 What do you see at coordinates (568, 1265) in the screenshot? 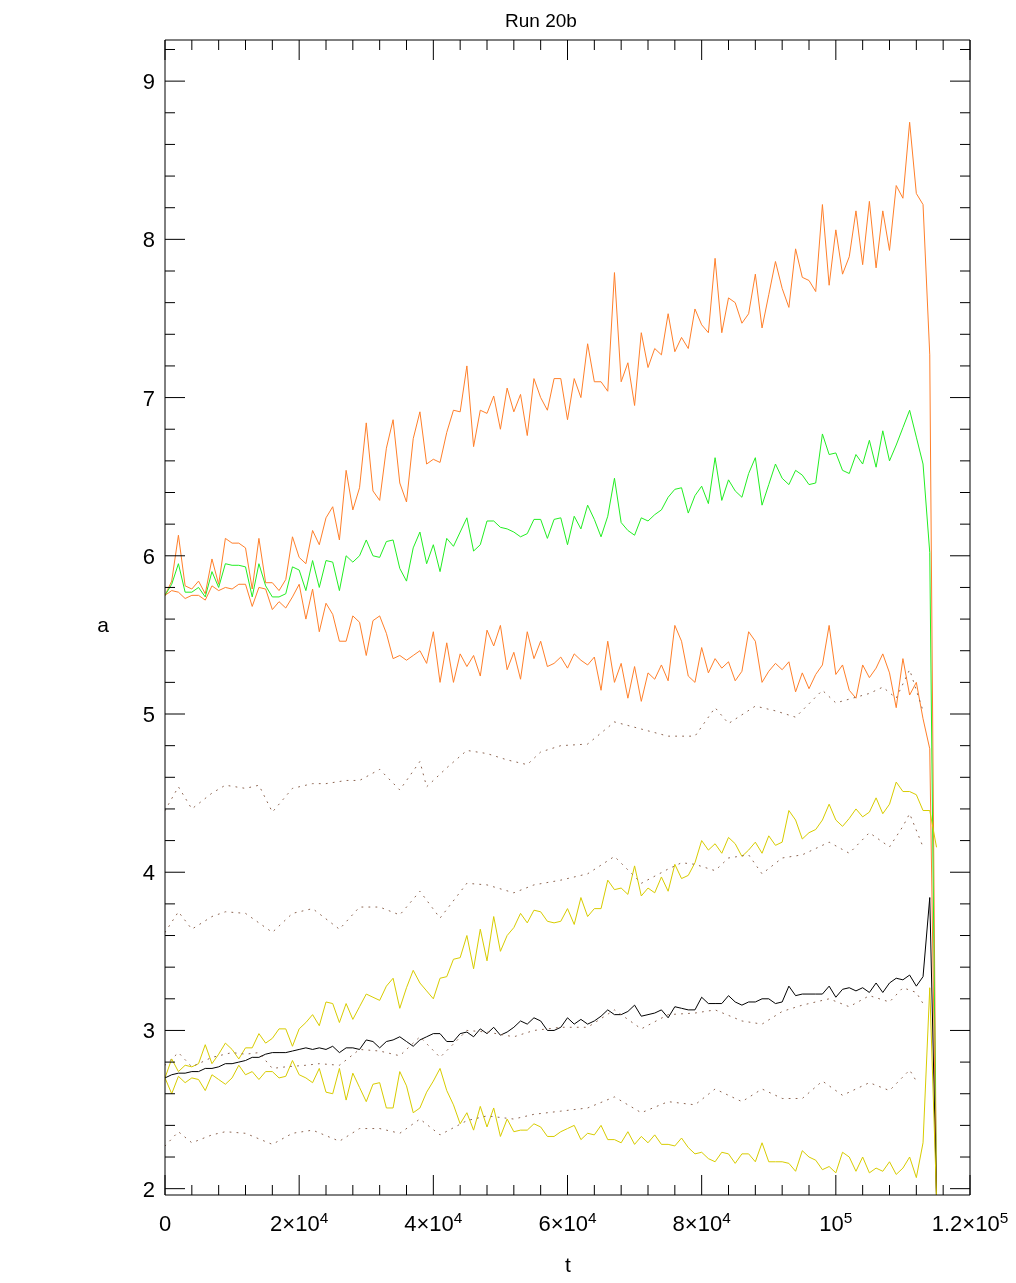
I see `x-axis-title: t` at bounding box center [568, 1265].